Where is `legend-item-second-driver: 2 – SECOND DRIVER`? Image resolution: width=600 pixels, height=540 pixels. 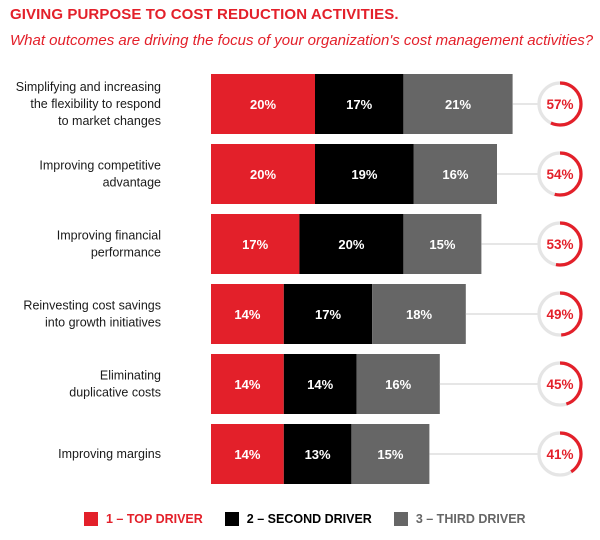
legend-item-second-driver: 2 – SECOND DRIVER is located at coordinates (298, 519).